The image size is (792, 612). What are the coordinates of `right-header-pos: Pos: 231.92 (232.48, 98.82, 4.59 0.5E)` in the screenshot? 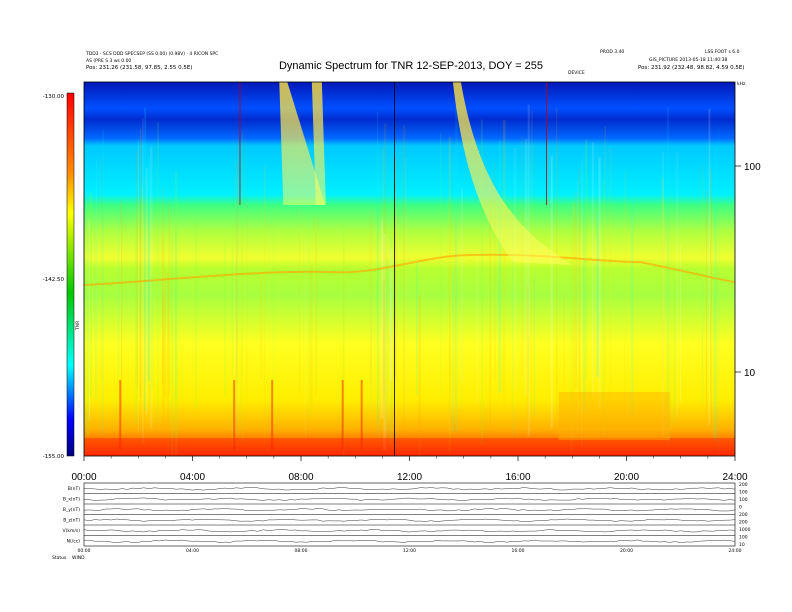 It's located at (691, 68).